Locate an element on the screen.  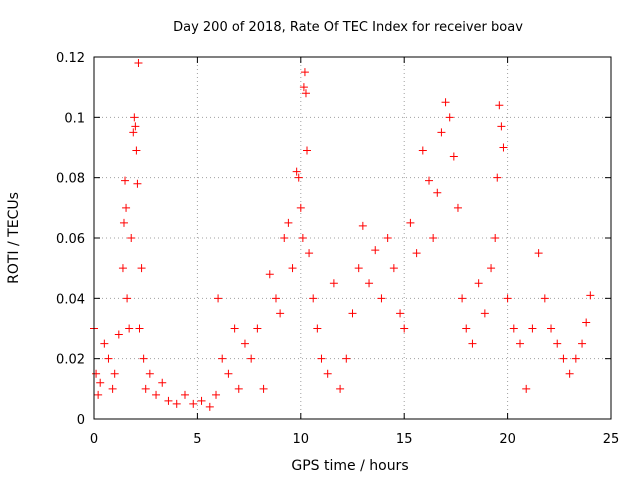
x-tick-label: 10 is located at coordinates (301, 439).